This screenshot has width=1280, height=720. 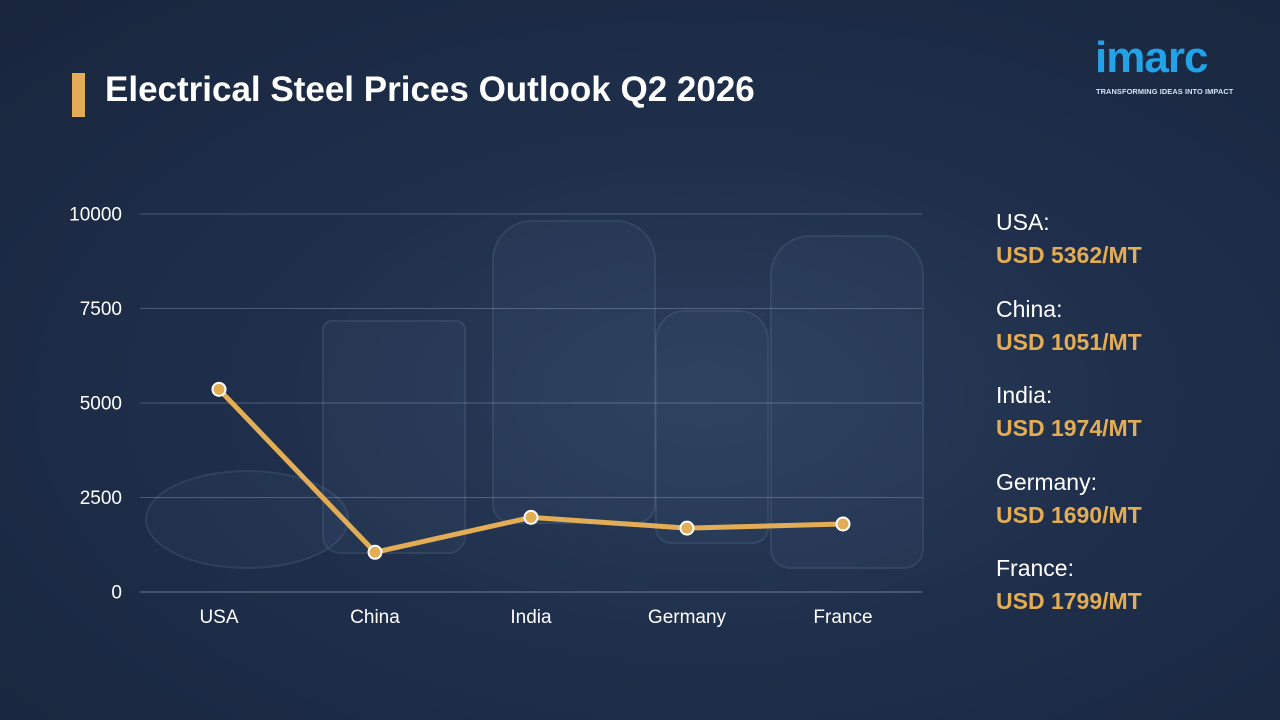 I want to click on y-tick-label: 2500, so click(x=101, y=498).